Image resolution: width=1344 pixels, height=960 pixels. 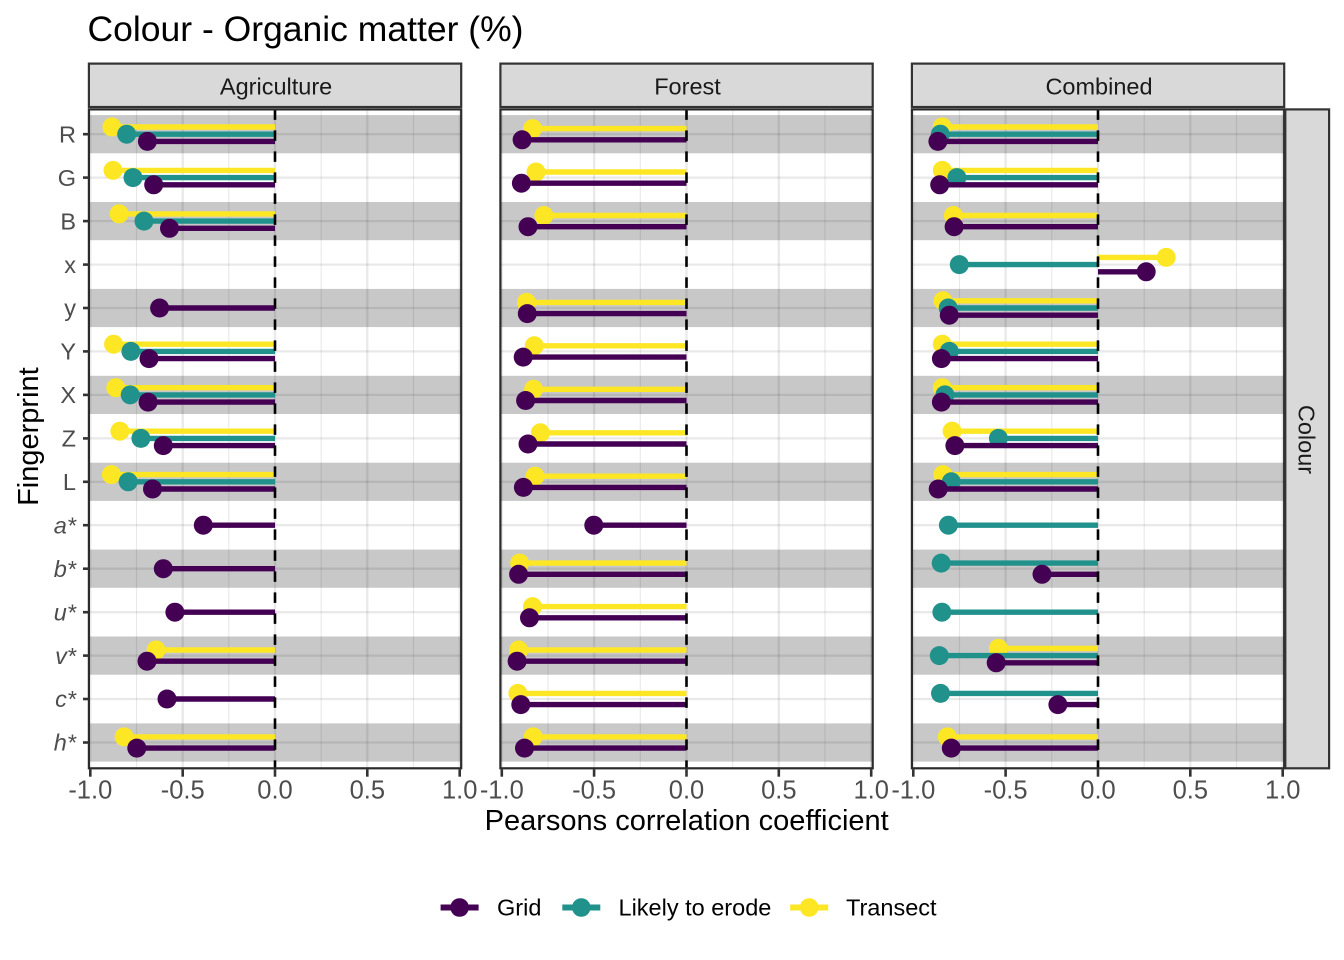 What do you see at coordinates (70, 265) in the screenshot?
I see `svg-text: x` at bounding box center [70, 265].